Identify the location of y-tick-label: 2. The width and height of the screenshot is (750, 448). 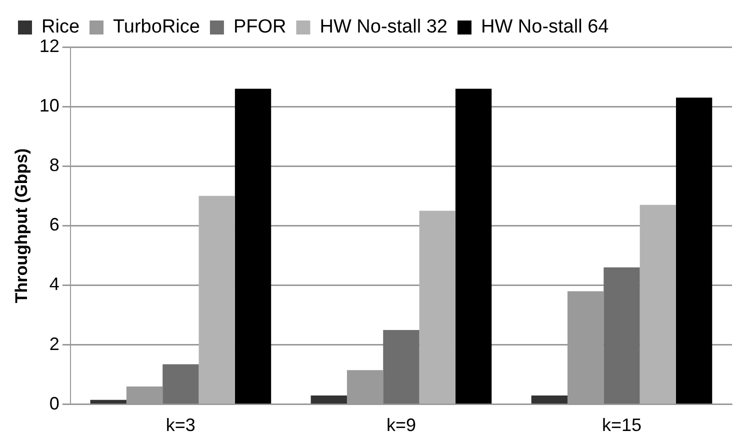
(54, 344).